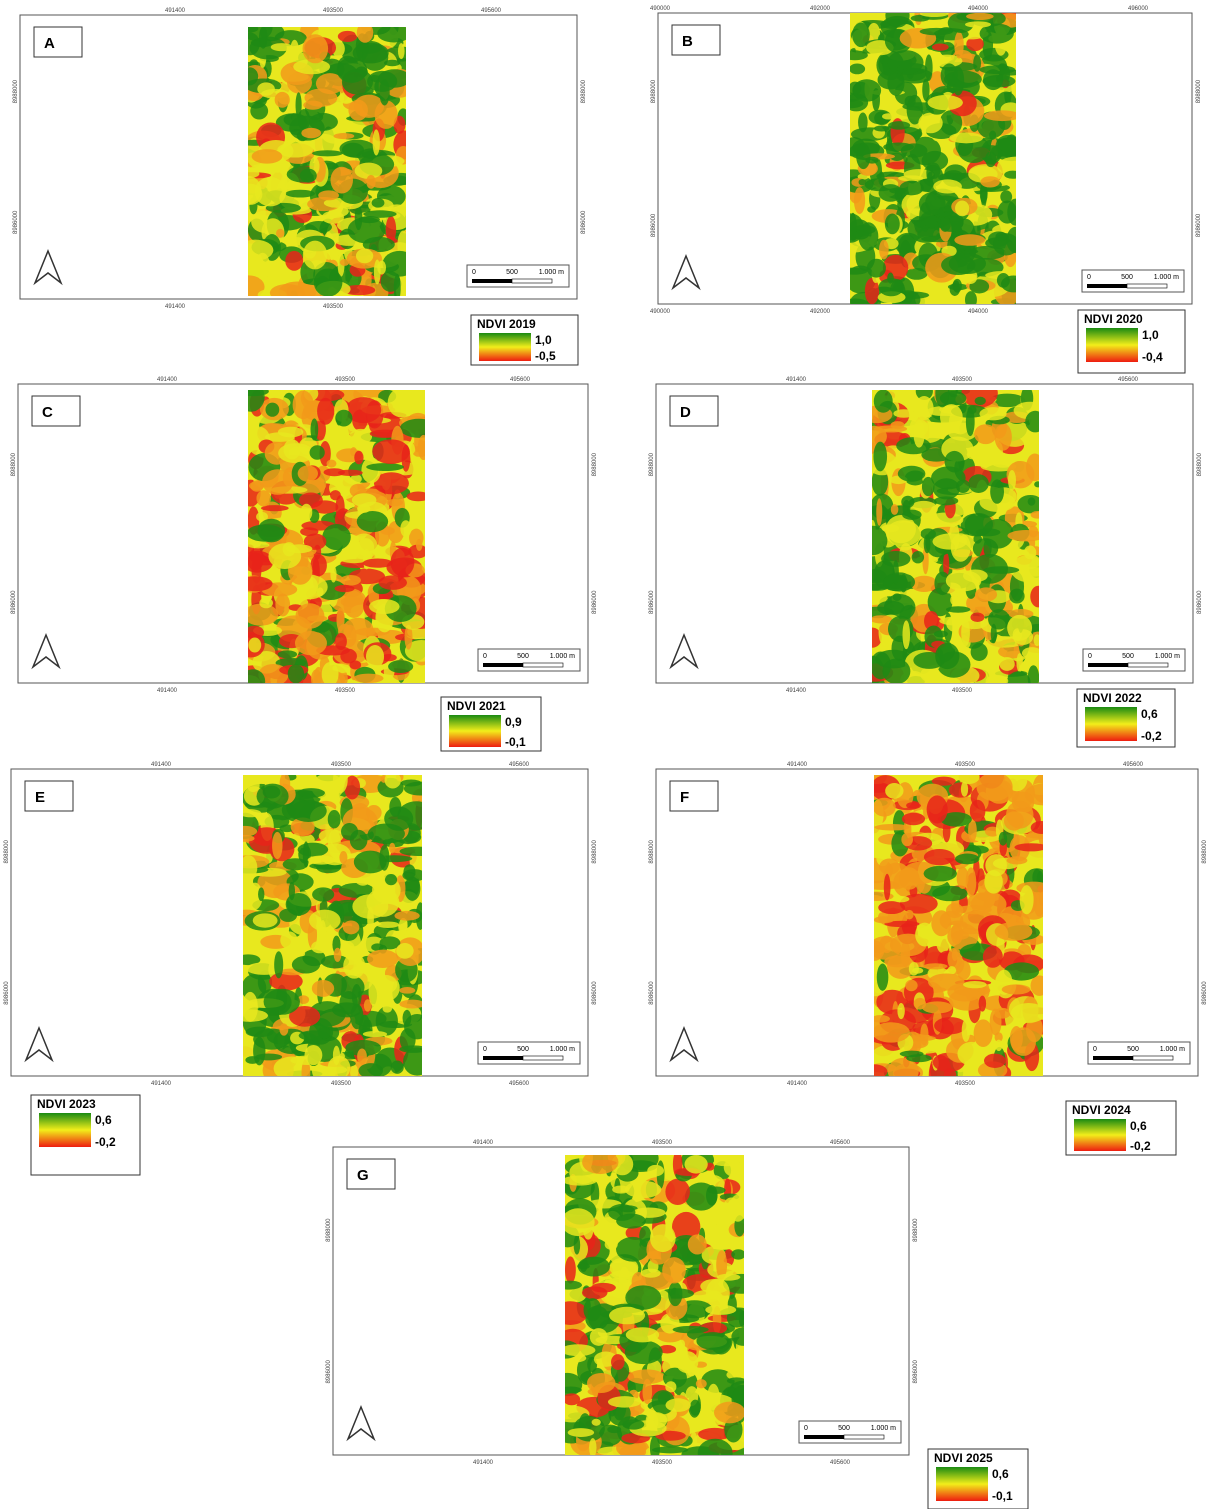 The width and height of the screenshot is (1206, 1509). What do you see at coordinates (1153, 1058) in the screenshot?
I see `scale-bar-light` at bounding box center [1153, 1058].